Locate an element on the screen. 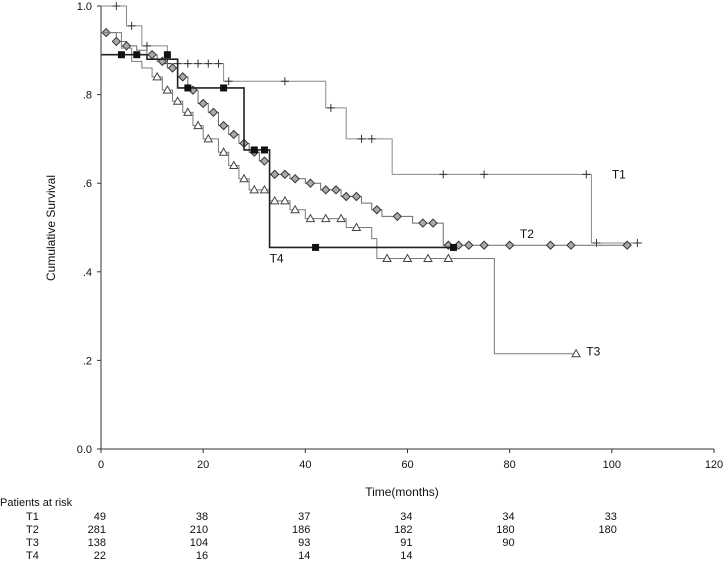 The image size is (723, 564). x-tick-label: 20 is located at coordinates (203, 465).